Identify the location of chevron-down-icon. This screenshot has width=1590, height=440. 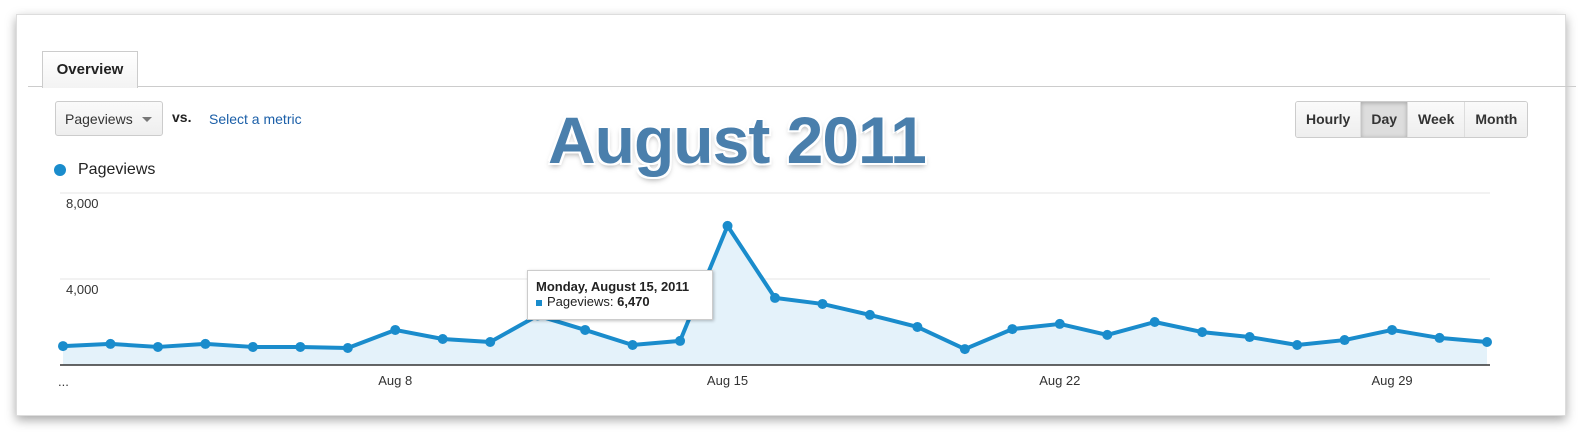
(147, 119).